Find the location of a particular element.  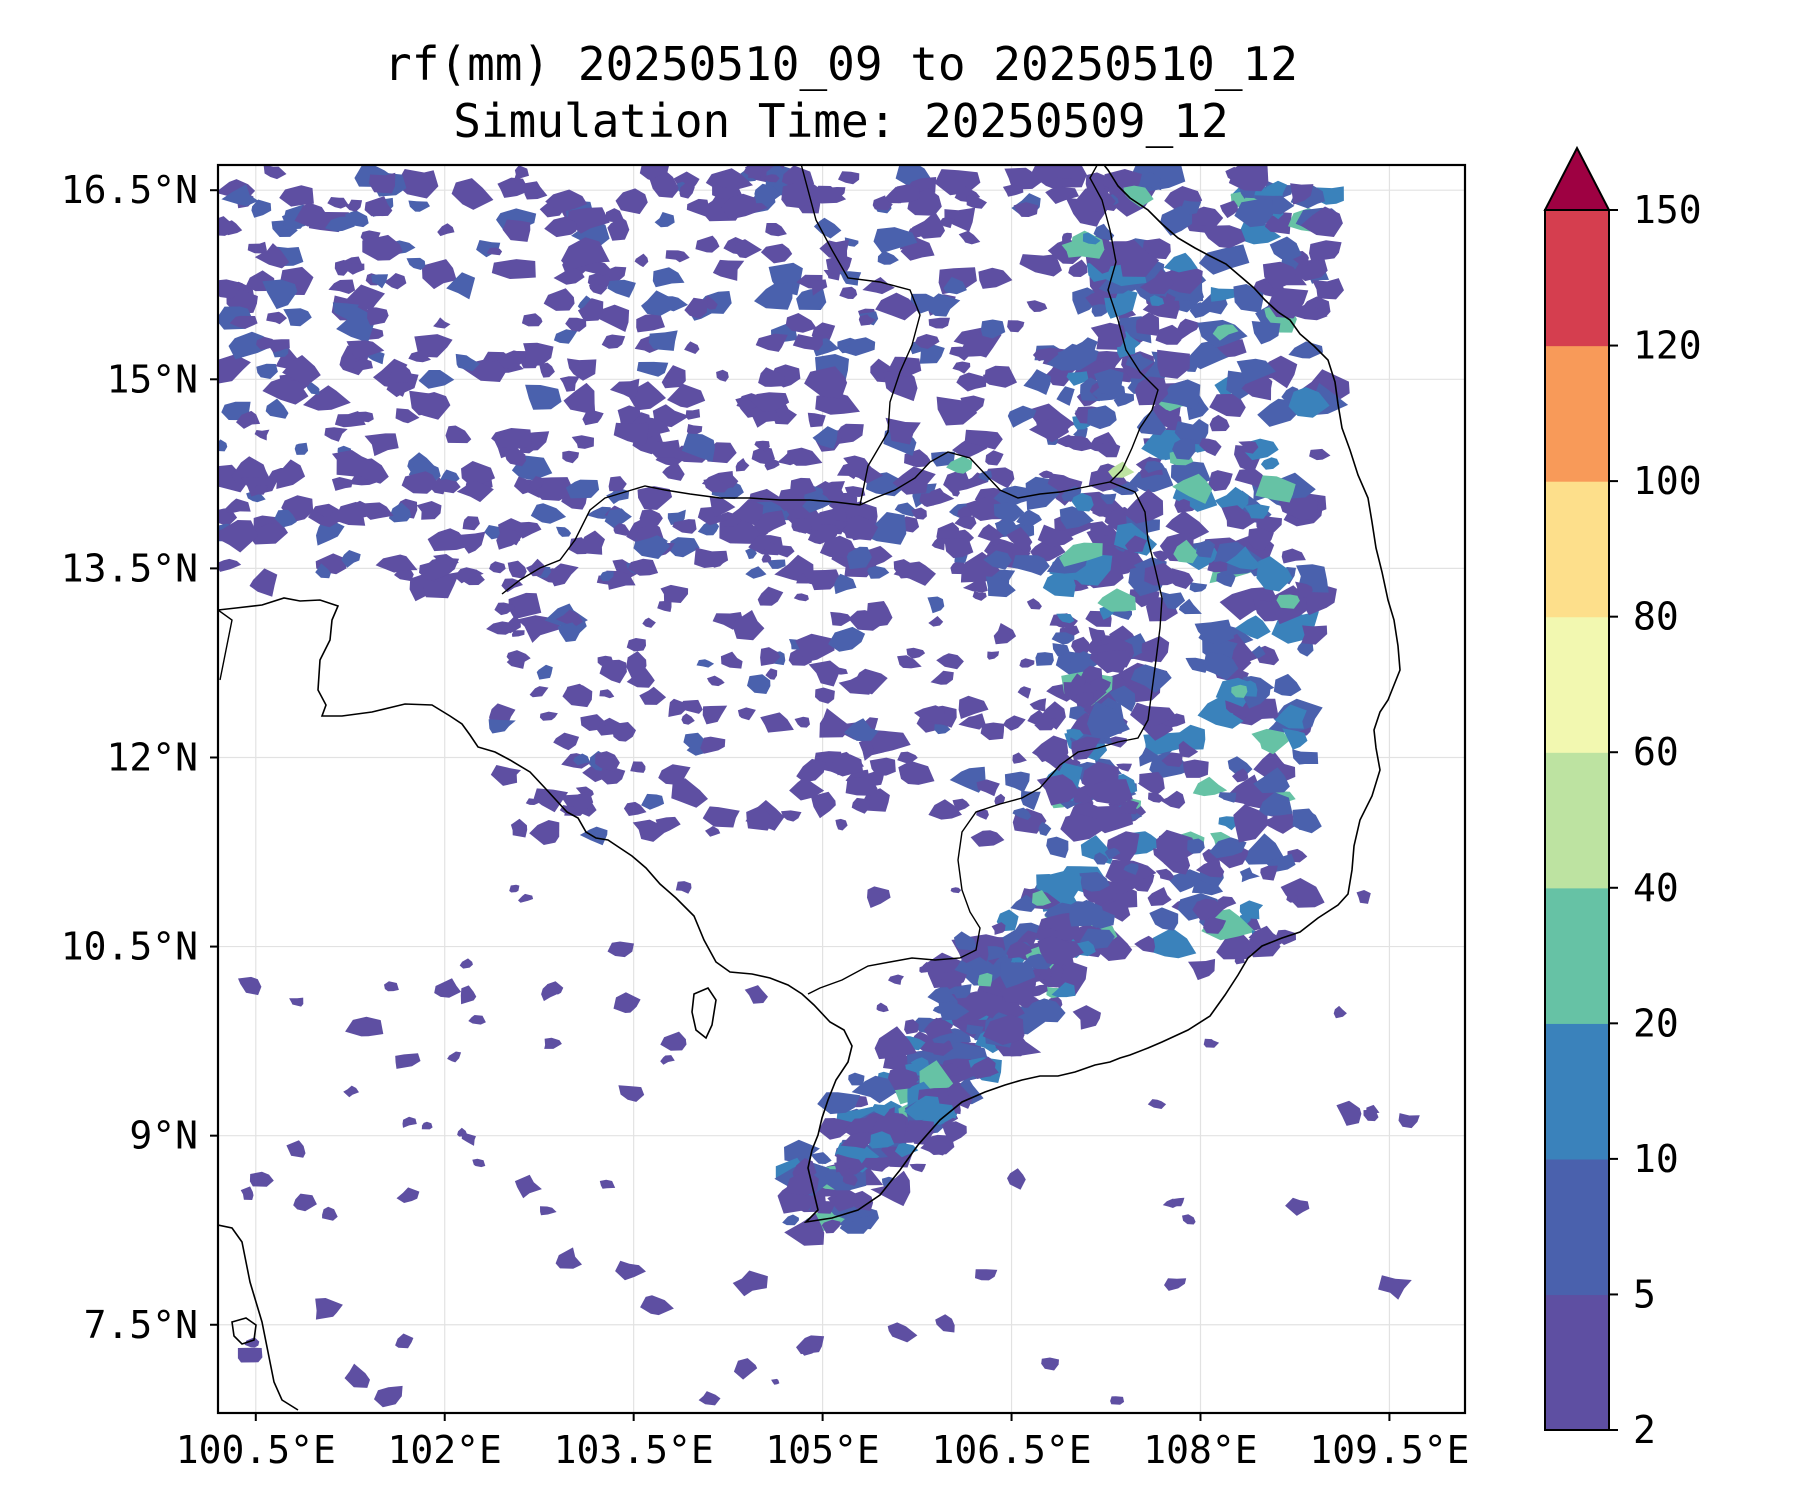

border-thailand-cambodia is located at coordinates (681, 540).